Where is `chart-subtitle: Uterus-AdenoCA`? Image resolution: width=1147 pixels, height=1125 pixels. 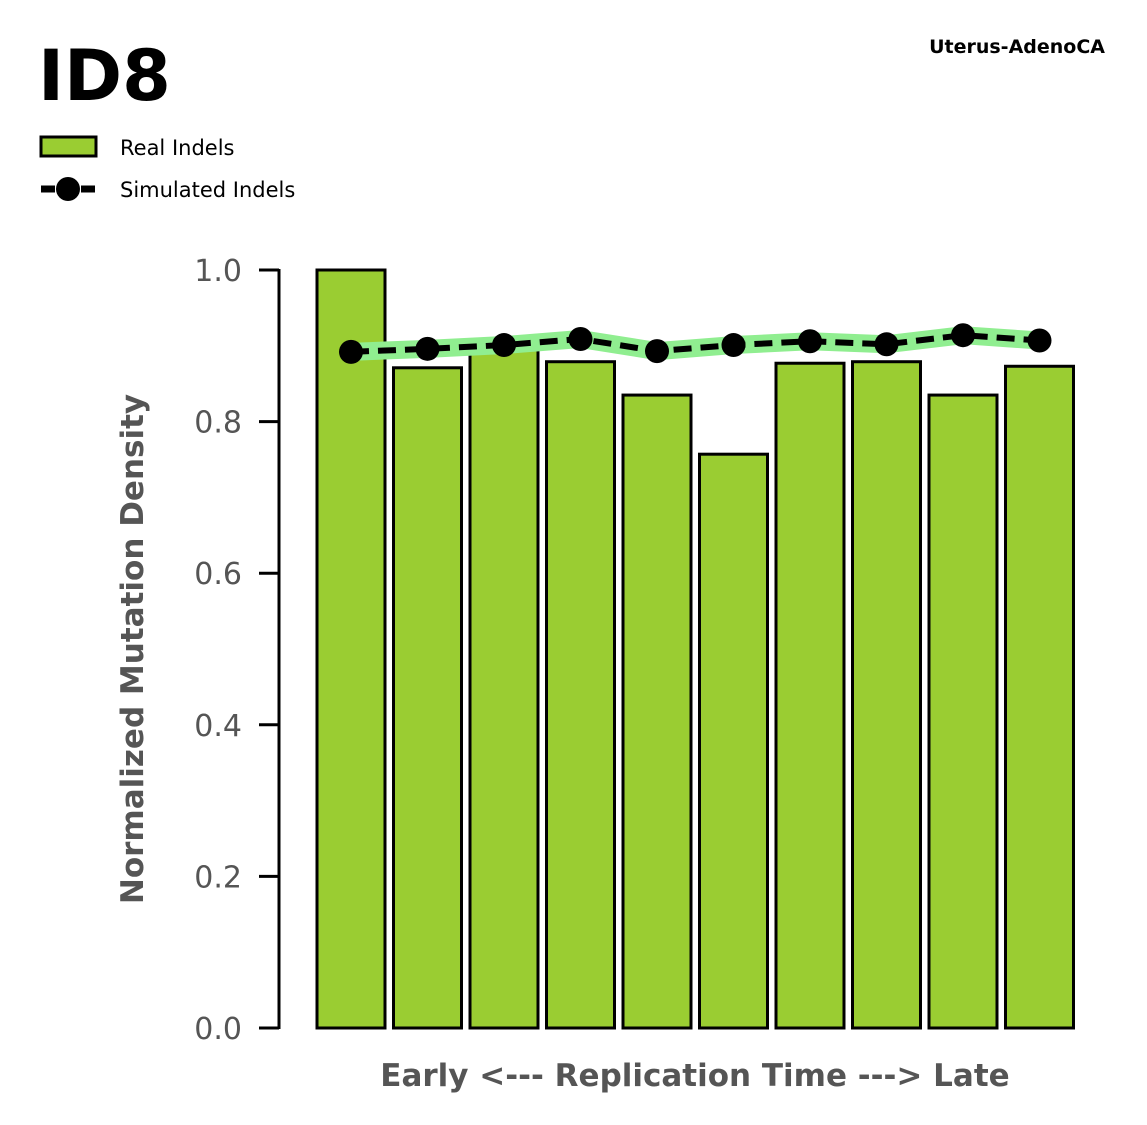
chart-subtitle: Uterus-AdenoCA is located at coordinates (1017, 47).